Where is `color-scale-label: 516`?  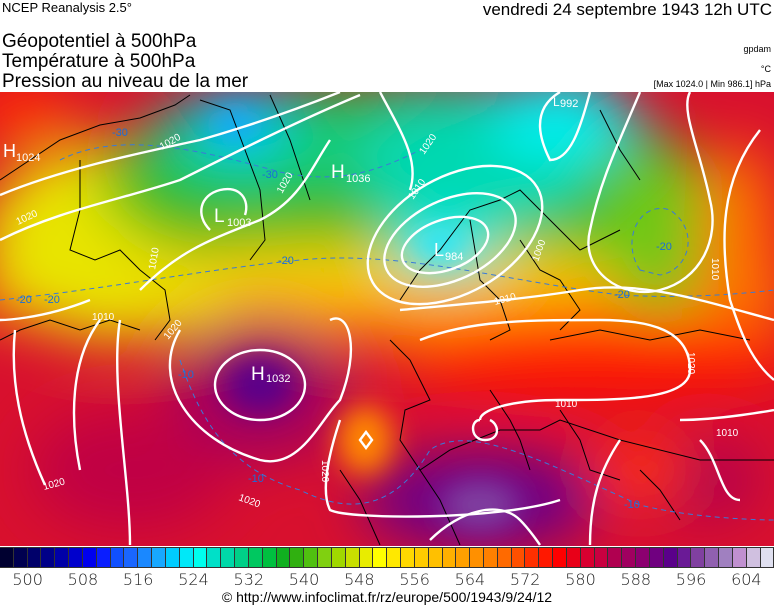 color-scale-label: 516 is located at coordinates (138, 579).